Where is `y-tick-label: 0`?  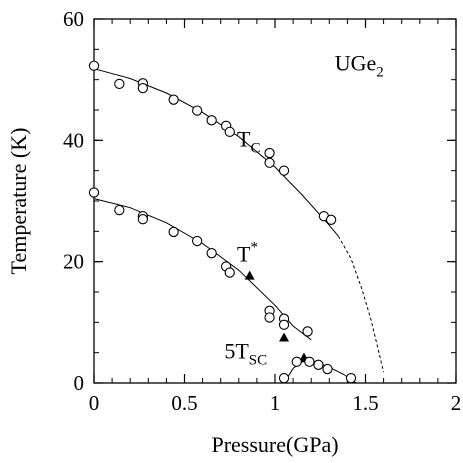
y-tick-label: 0 is located at coordinates (79, 383).